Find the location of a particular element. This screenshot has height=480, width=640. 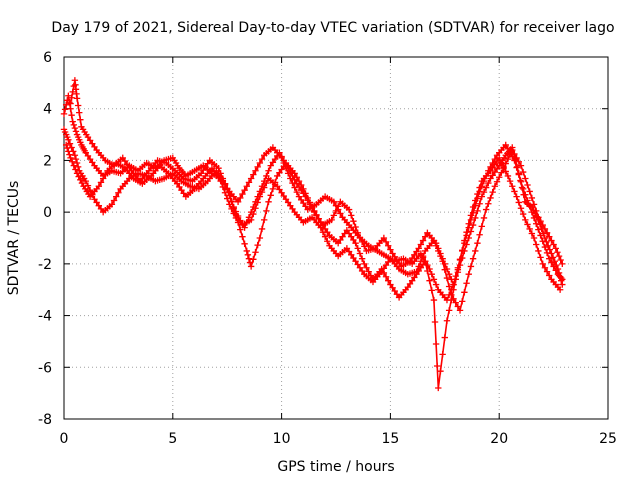

x-tick-label: 25 is located at coordinates (608, 439).